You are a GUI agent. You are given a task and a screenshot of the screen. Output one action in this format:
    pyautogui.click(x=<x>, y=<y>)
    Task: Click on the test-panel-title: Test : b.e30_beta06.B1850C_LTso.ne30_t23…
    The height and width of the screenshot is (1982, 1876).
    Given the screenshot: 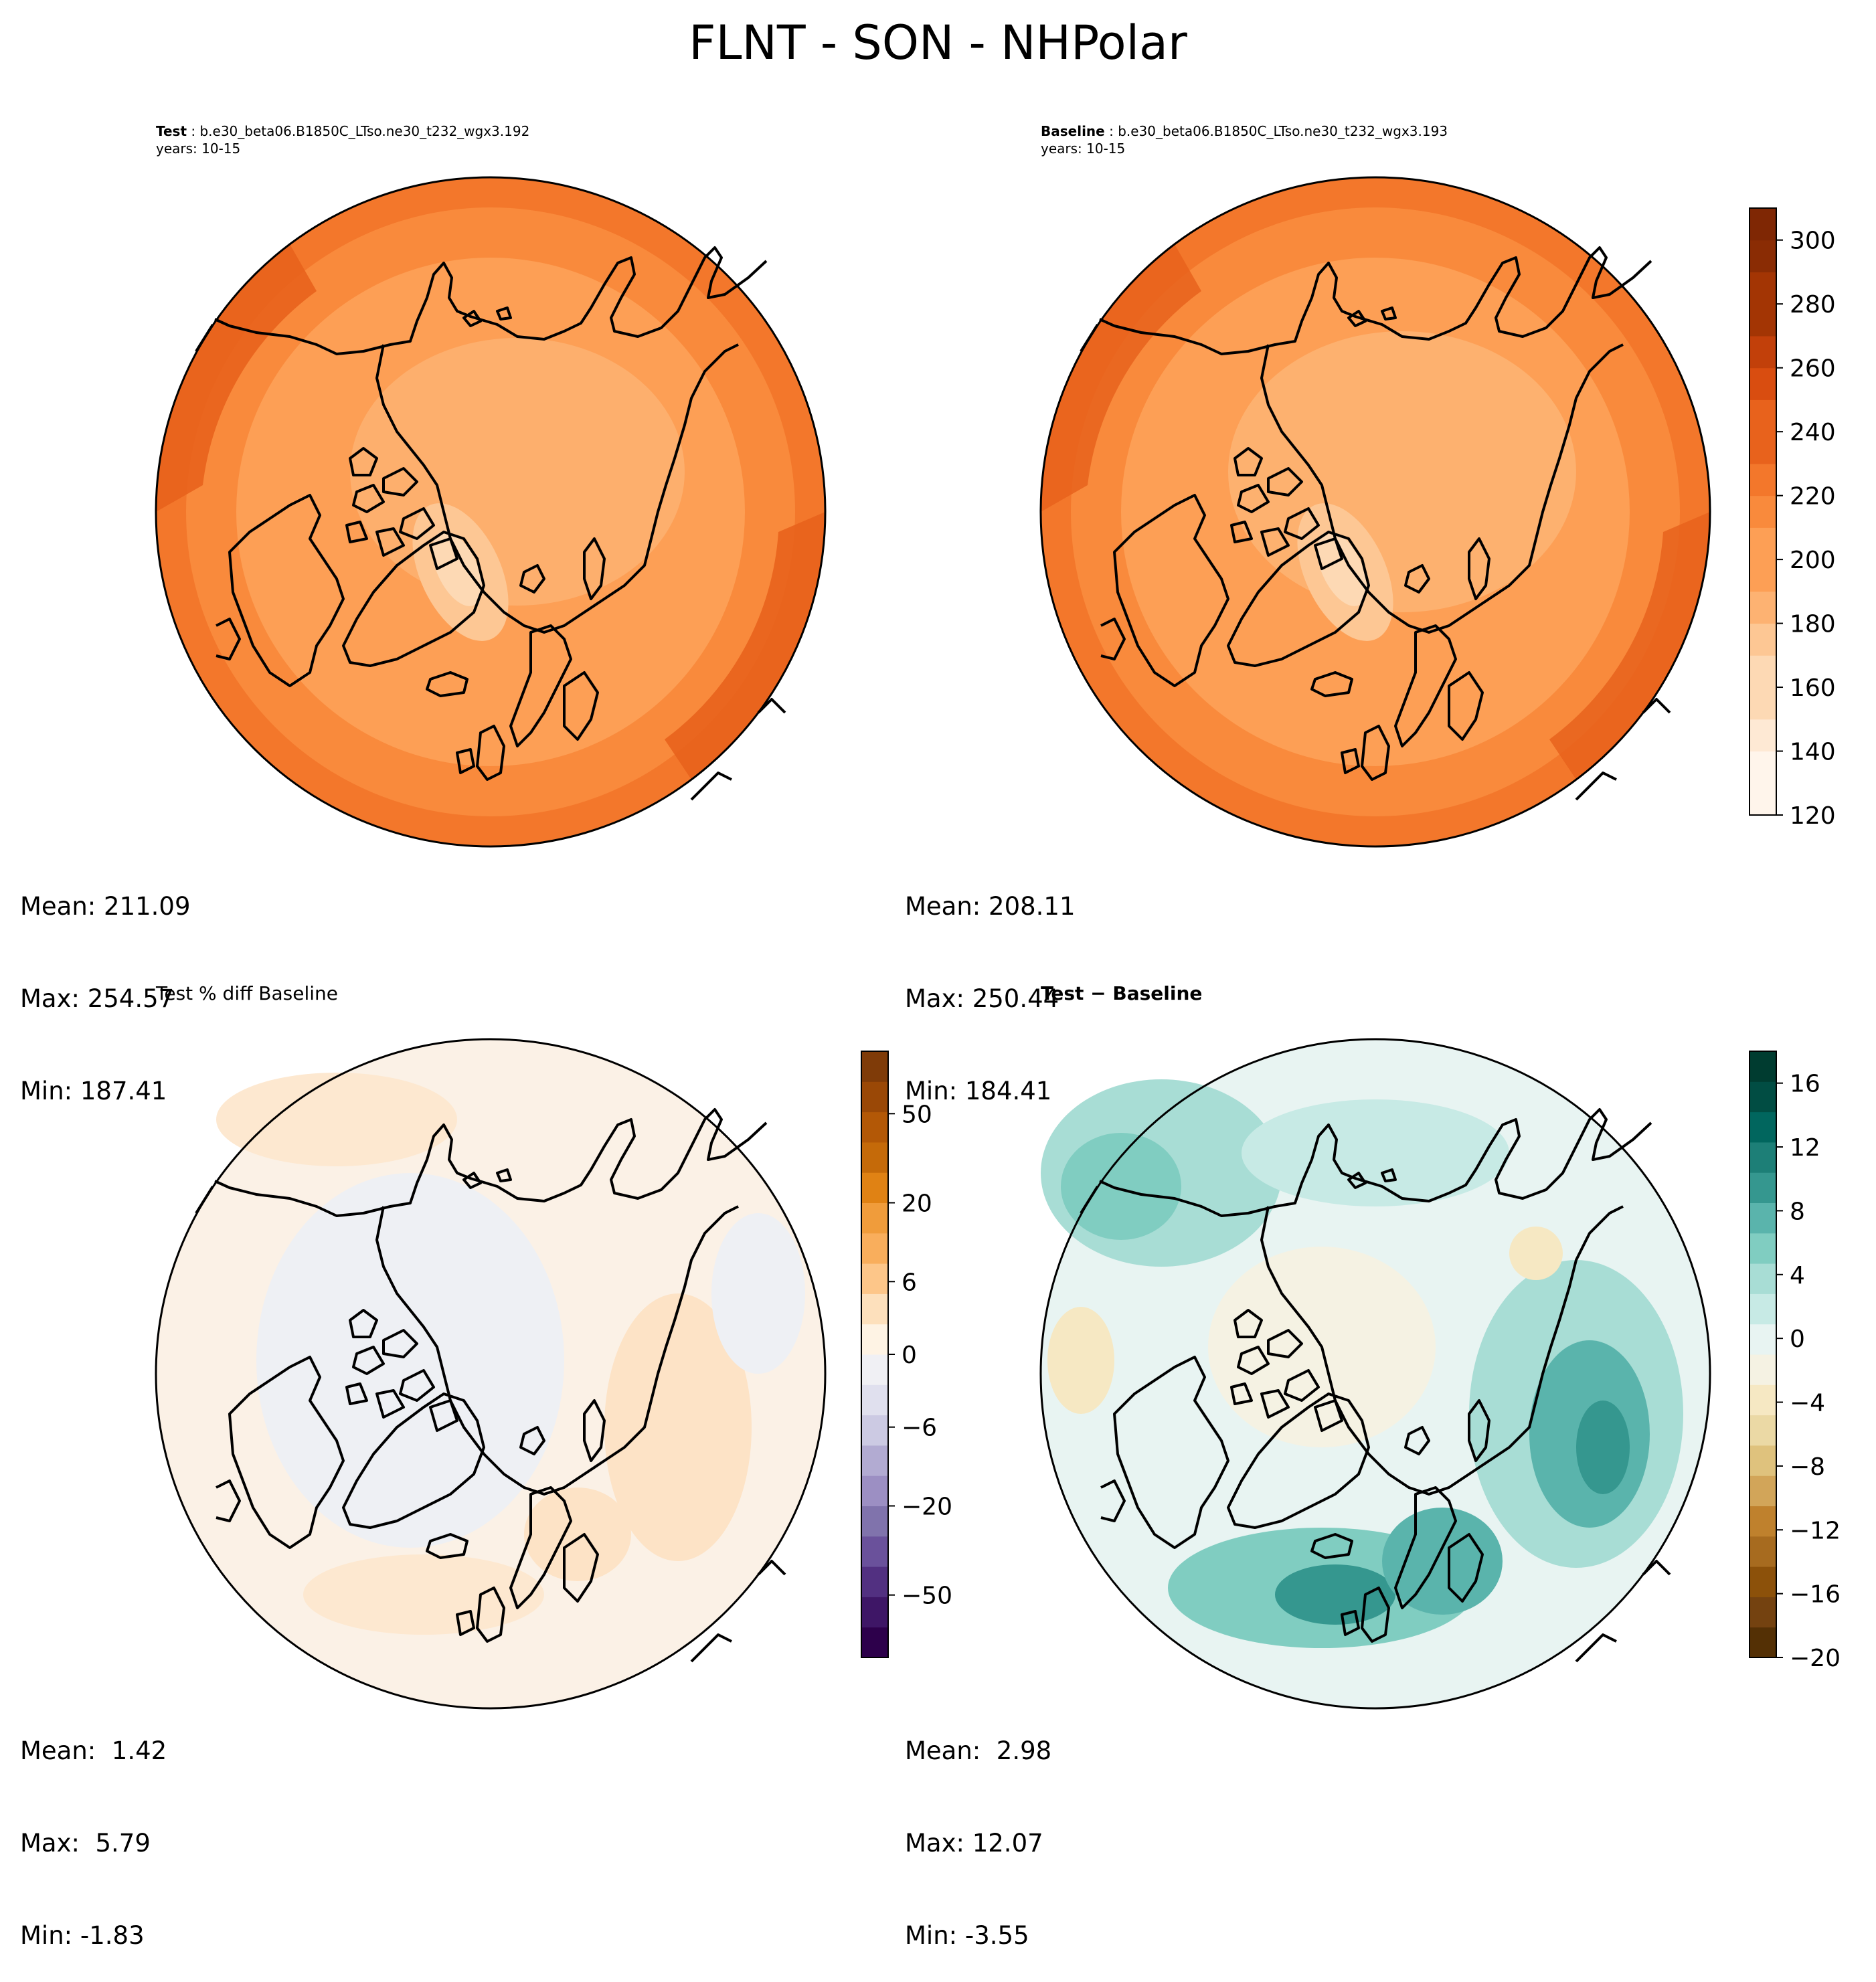 What is the action you would take?
    pyautogui.click(x=342, y=139)
    